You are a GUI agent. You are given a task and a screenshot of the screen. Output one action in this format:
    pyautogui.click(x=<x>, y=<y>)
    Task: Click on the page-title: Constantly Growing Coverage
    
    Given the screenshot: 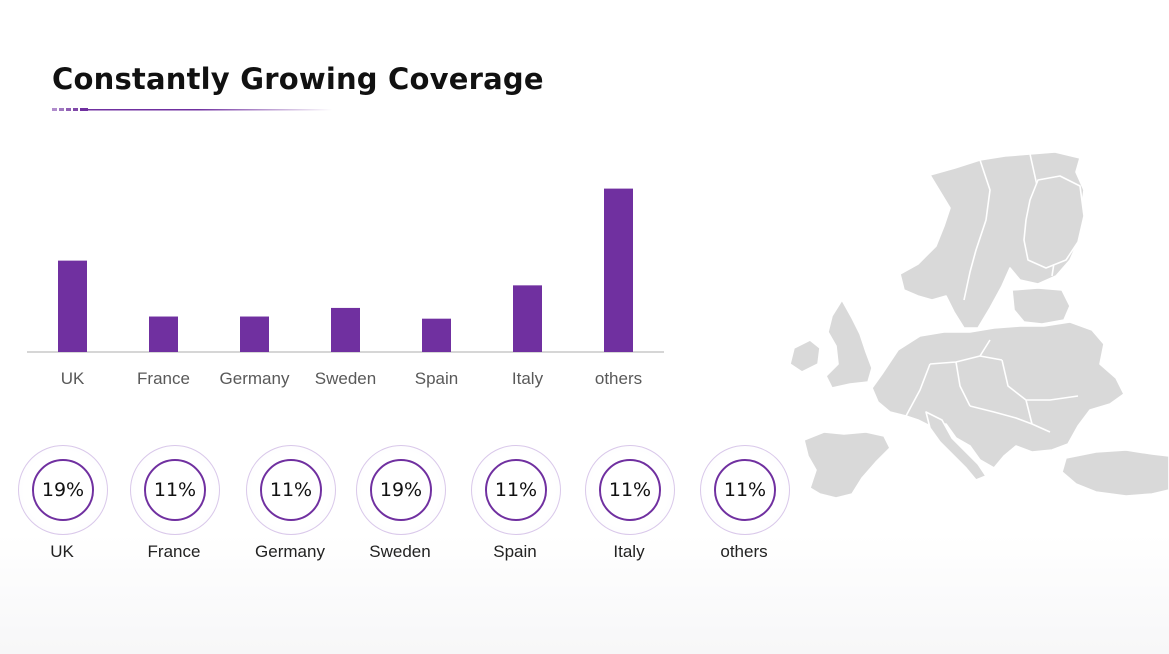 What is the action you would take?
    pyautogui.click(x=298, y=79)
    